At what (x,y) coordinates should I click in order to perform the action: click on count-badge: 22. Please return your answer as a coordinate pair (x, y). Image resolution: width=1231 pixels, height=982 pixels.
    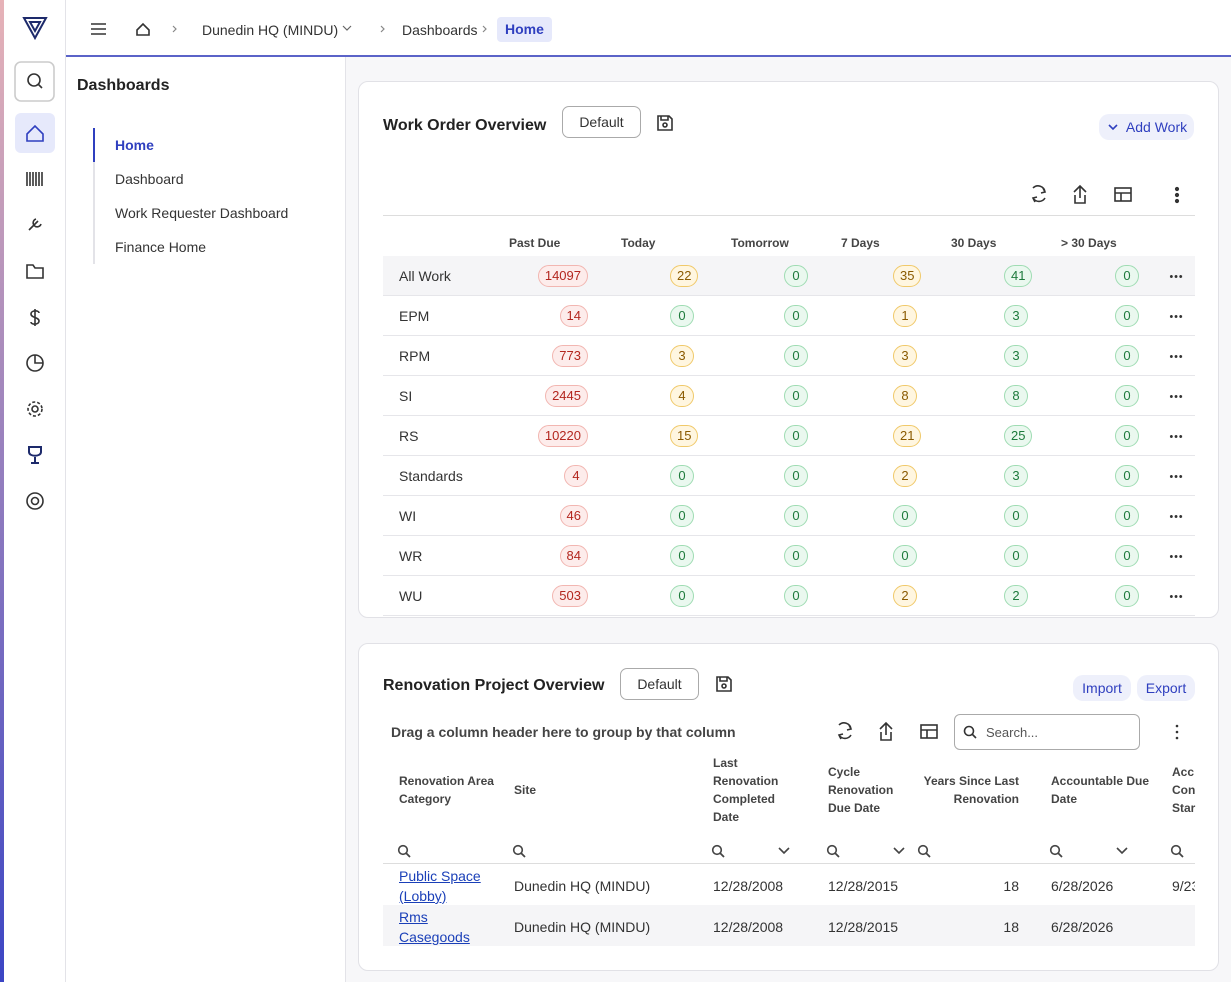
    Looking at the image, I should click on (684, 276).